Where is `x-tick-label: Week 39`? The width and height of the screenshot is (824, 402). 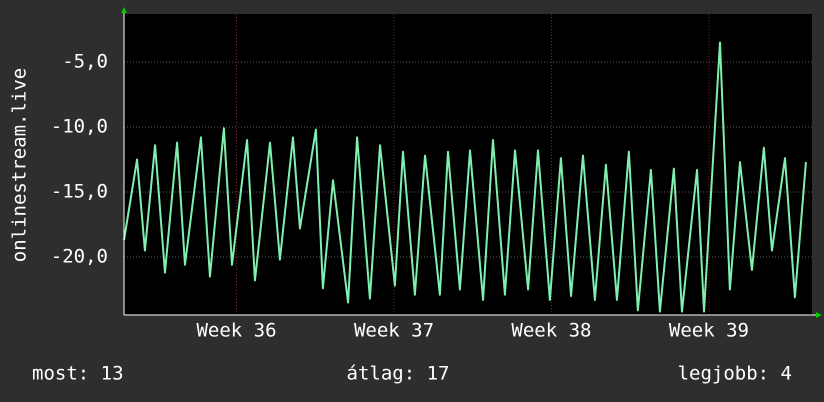 x-tick-label: Week 39 is located at coordinates (709, 331).